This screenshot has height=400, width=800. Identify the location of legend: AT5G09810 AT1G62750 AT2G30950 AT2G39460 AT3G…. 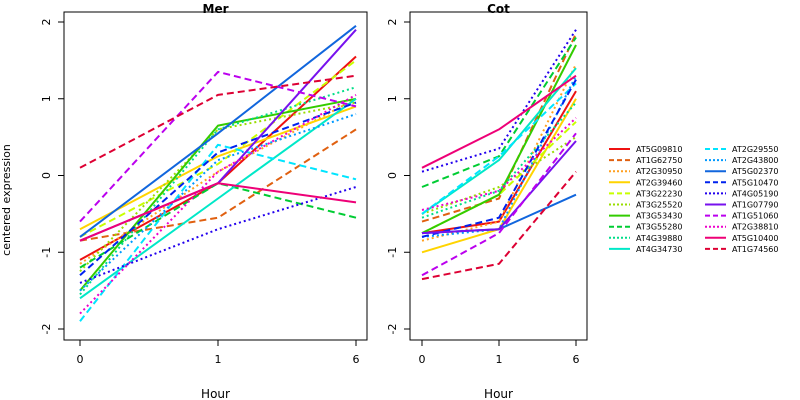
(693, 199).